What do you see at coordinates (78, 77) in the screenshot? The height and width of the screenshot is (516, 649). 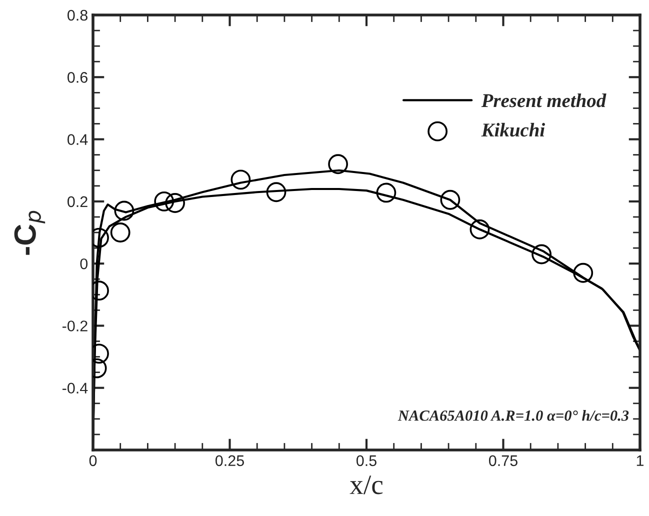 I see `y-tick-label: 0.6` at bounding box center [78, 77].